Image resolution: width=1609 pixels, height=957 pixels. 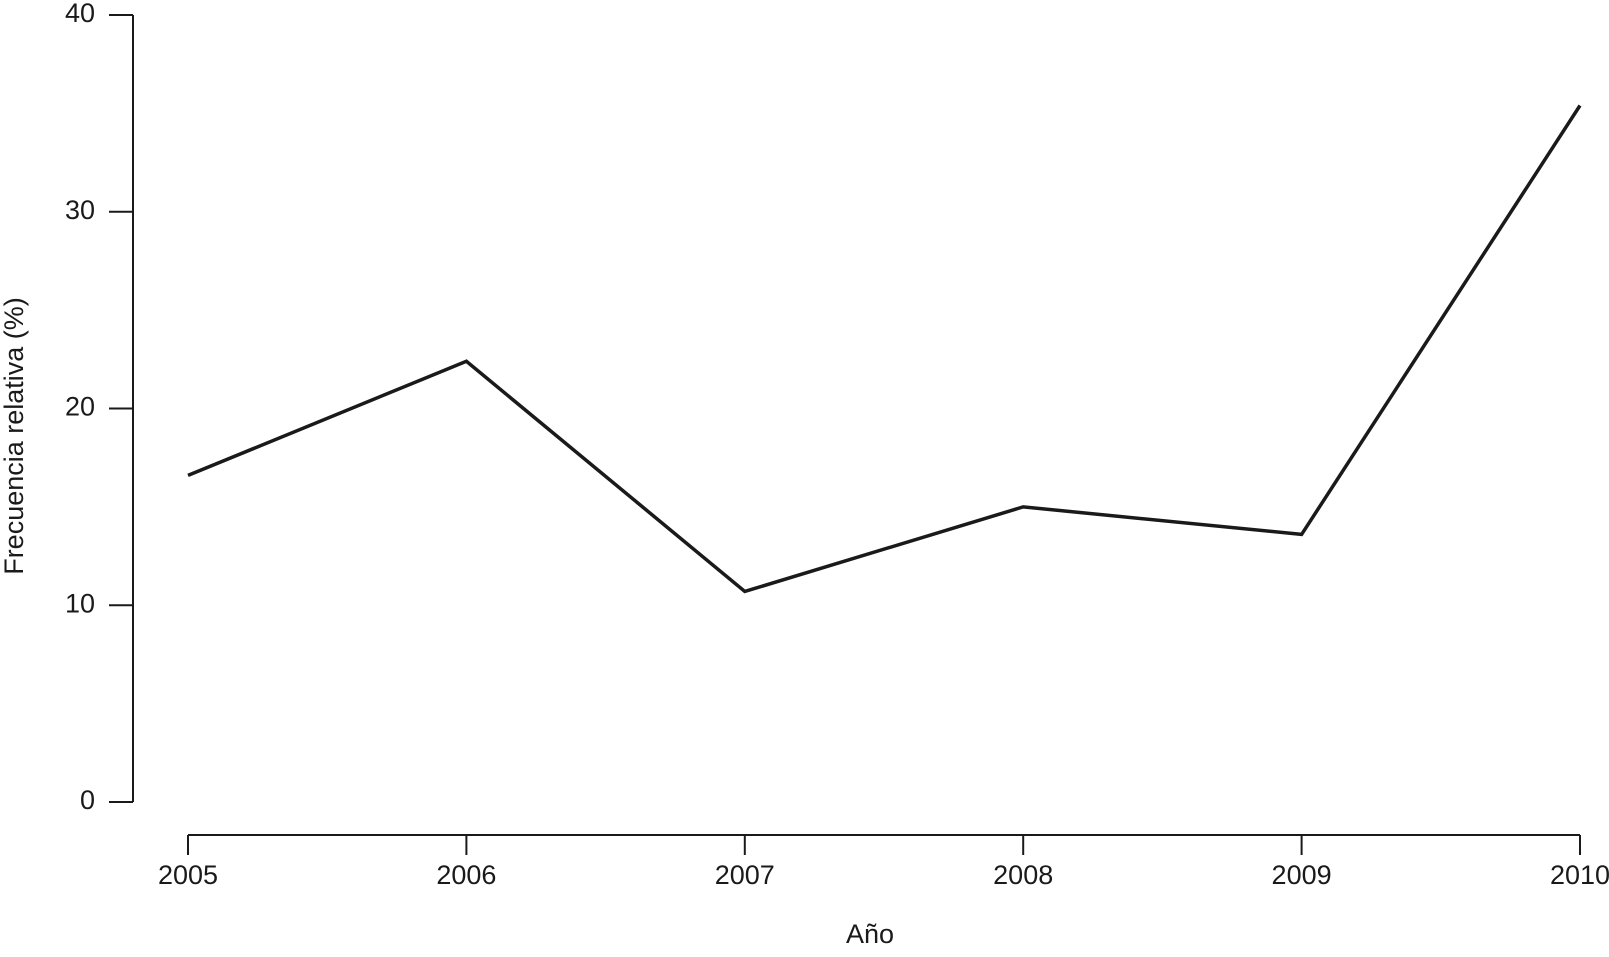 What do you see at coordinates (80, 210) in the screenshot?
I see `y-tick-label: 30` at bounding box center [80, 210].